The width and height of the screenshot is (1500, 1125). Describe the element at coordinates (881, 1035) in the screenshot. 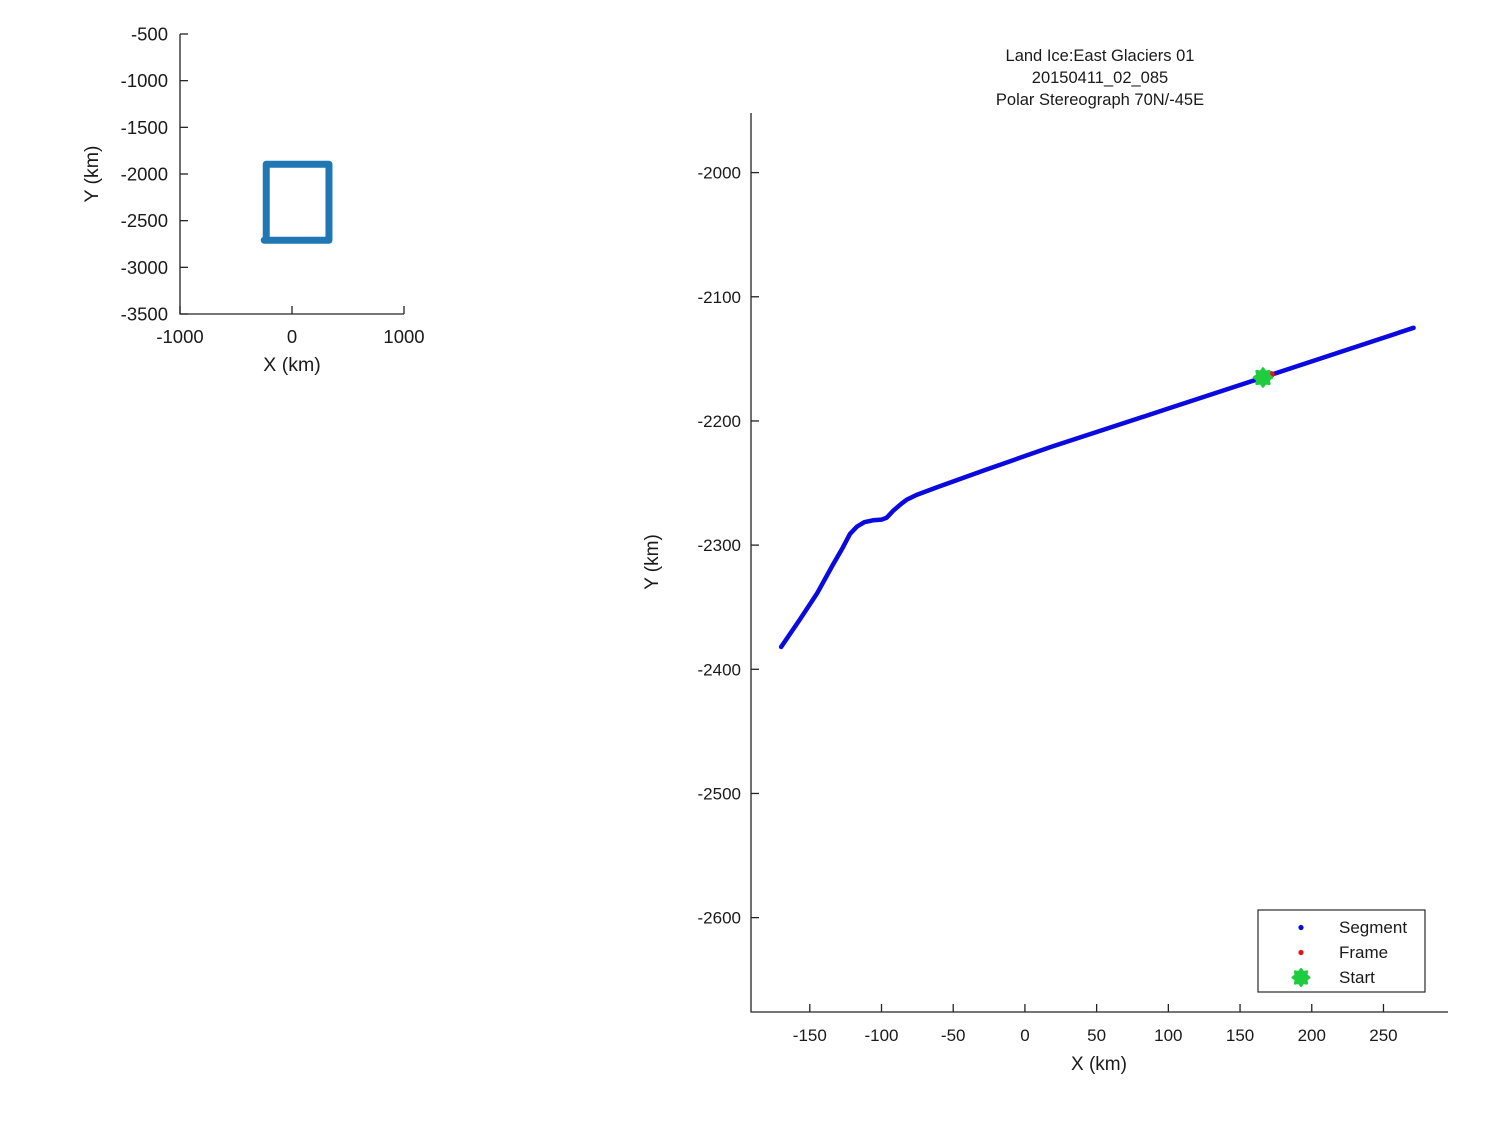

I see `x-tick-label: -100` at that location.